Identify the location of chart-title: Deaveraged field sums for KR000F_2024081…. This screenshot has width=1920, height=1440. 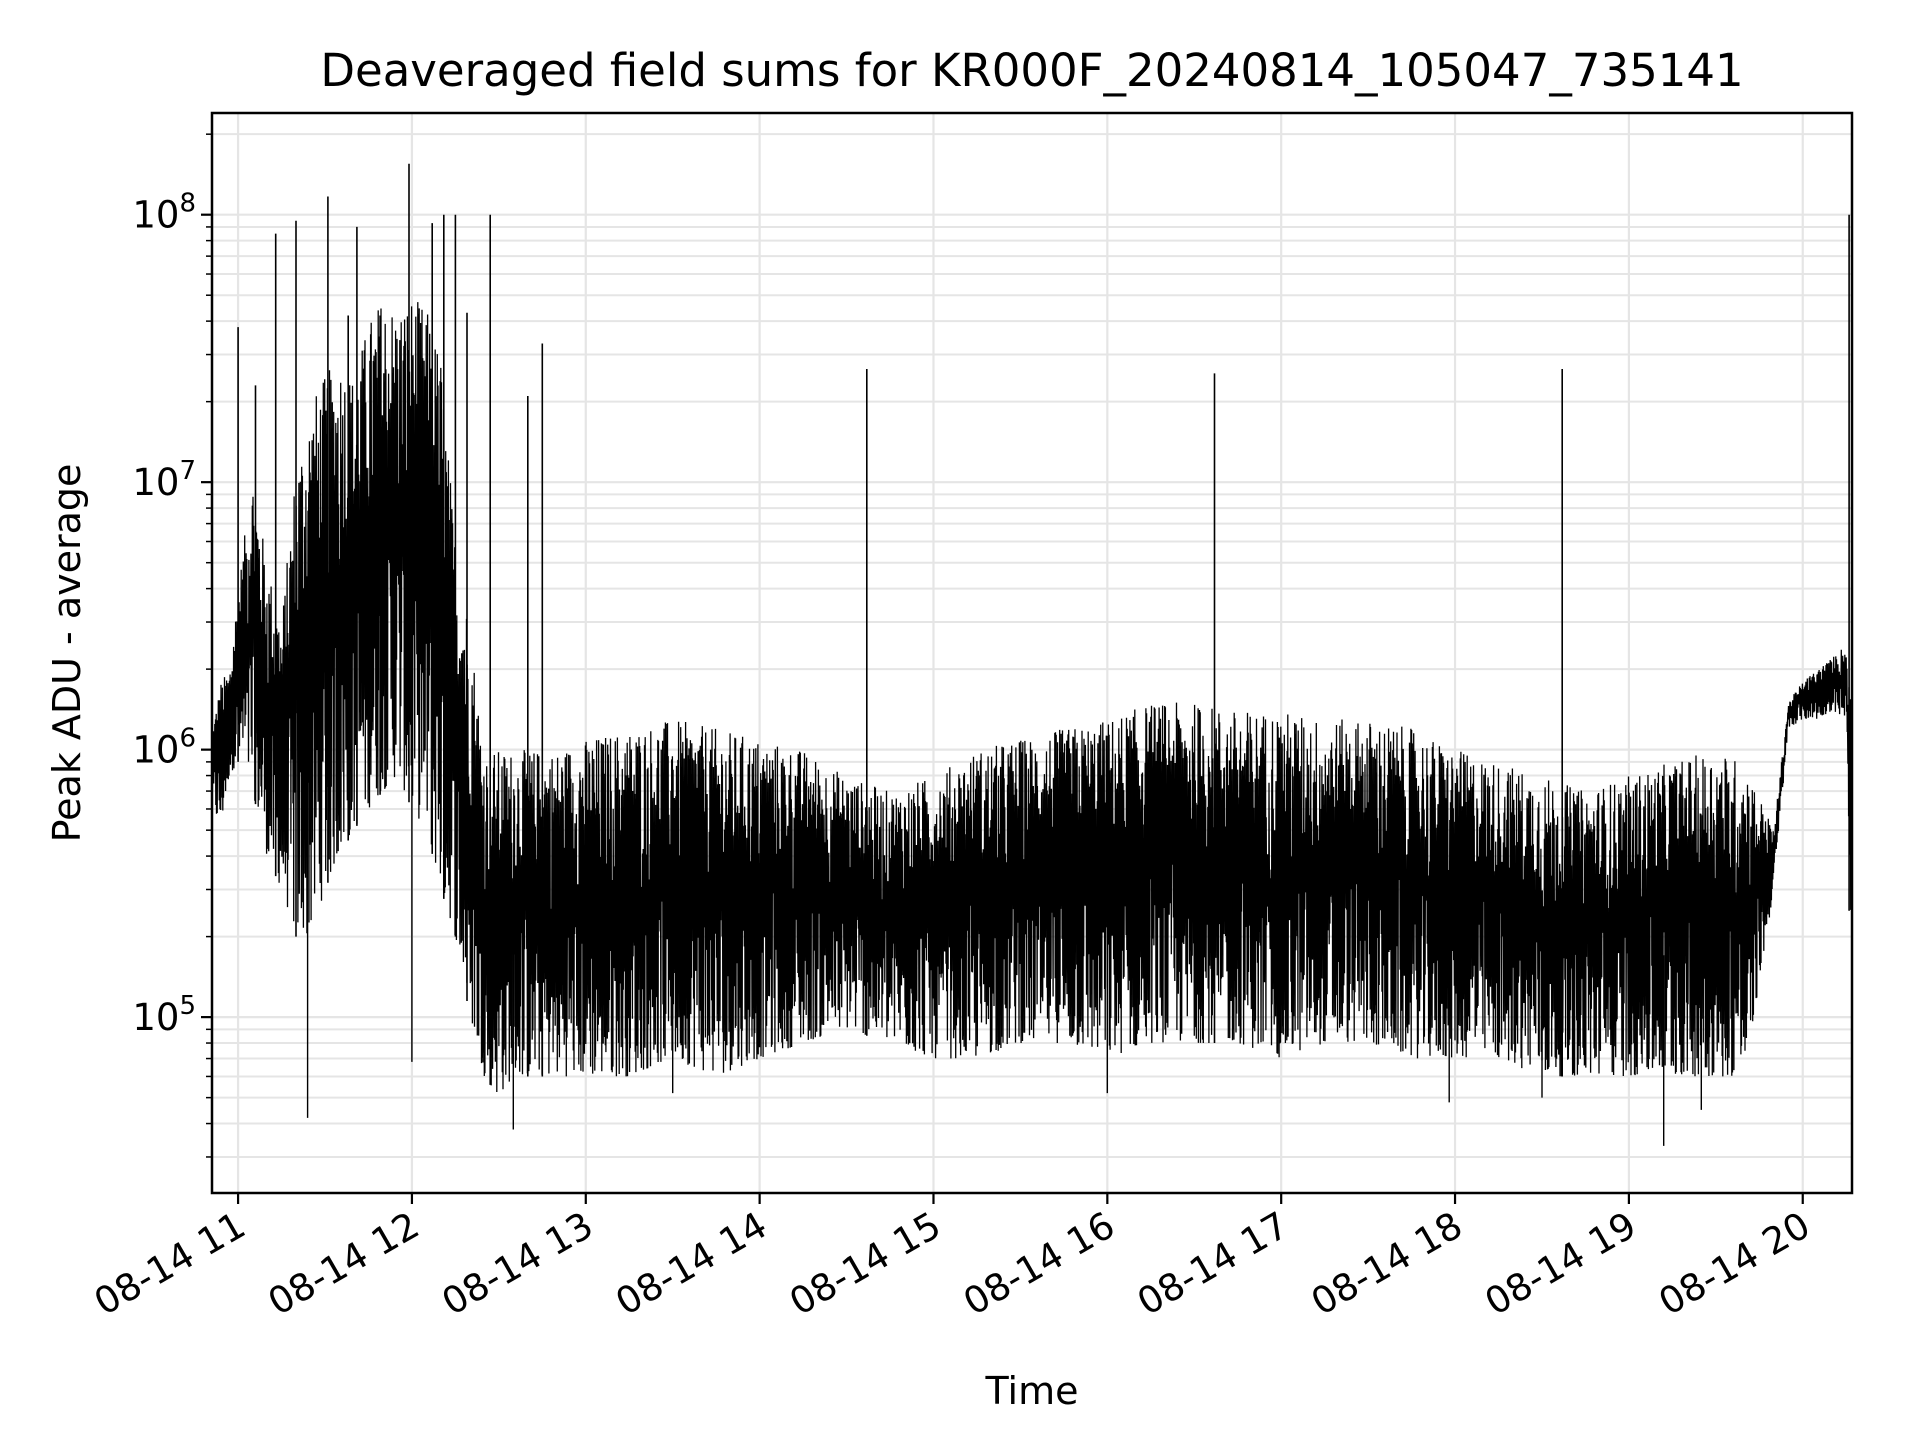
(1031, 70).